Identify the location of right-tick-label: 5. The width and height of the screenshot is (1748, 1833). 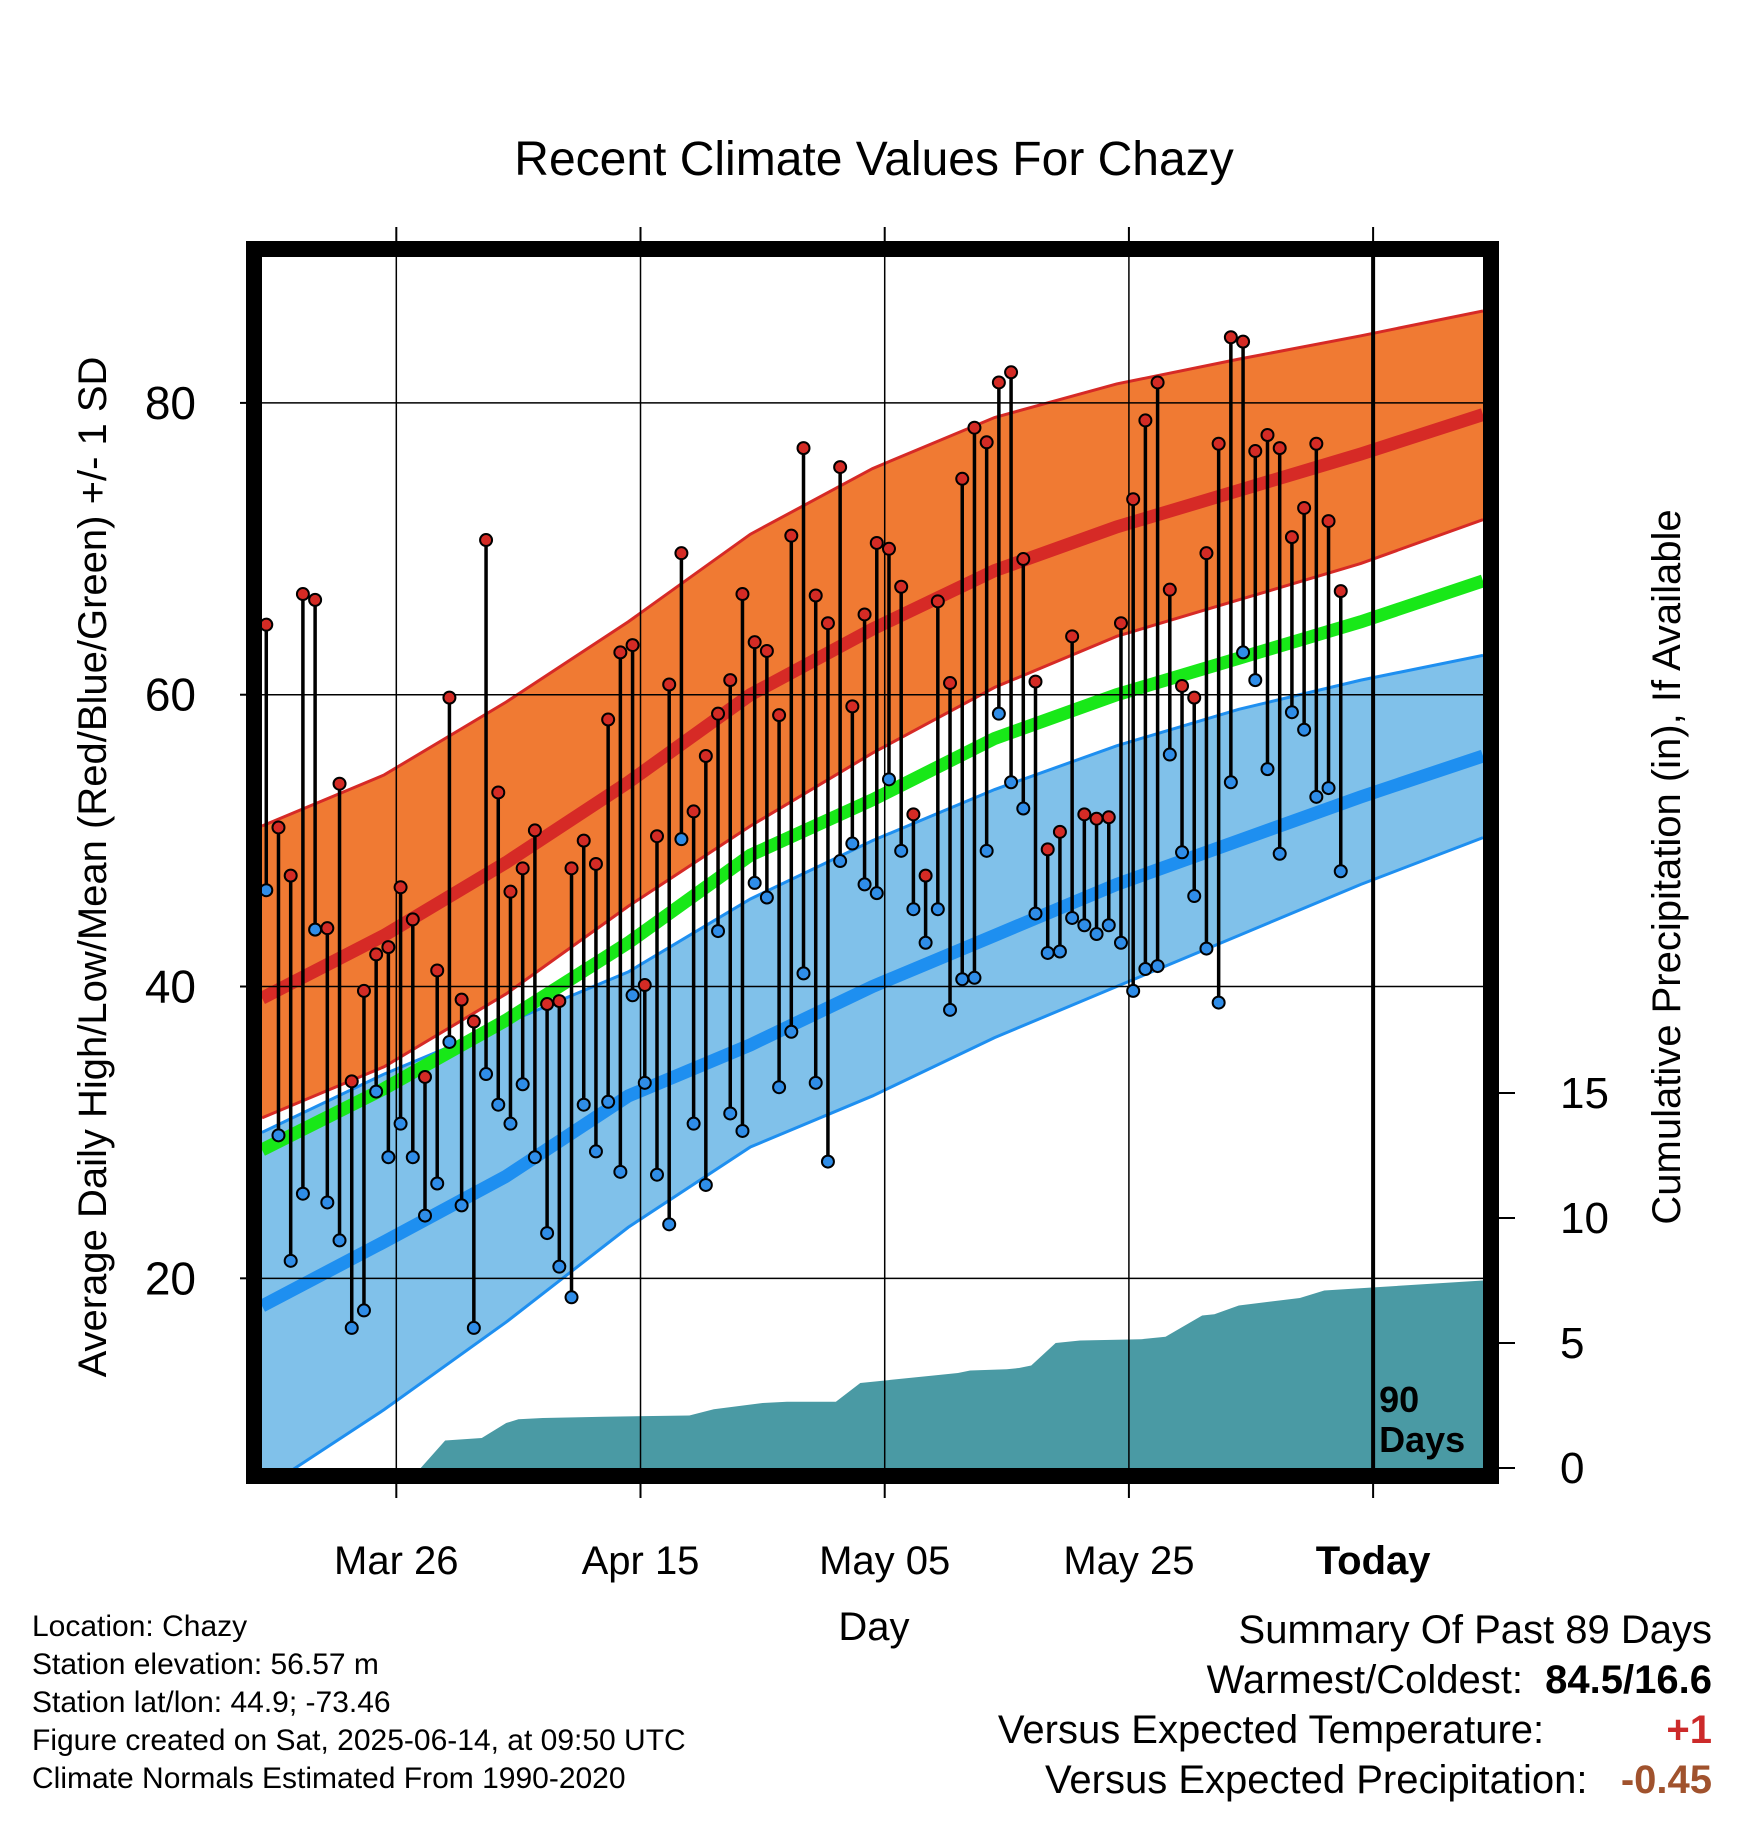
(1572, 1343).